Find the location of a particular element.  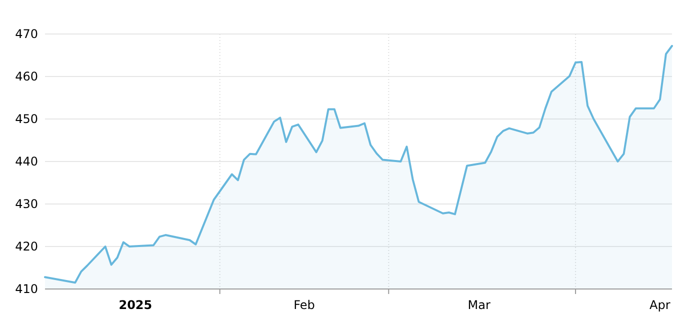

y-tick-label: 430 is located at coordinates (26, 204).